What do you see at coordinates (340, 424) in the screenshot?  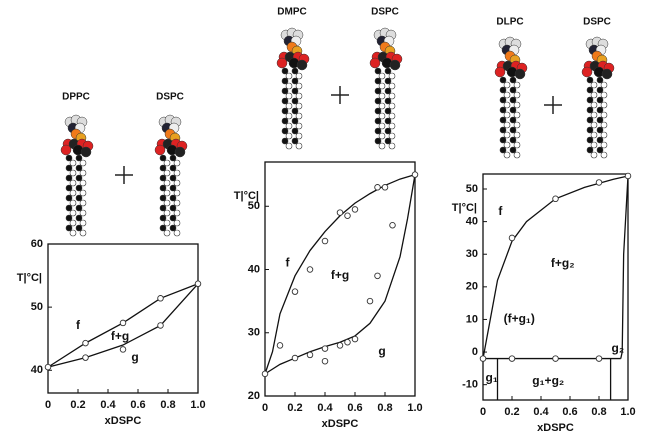 I see `x-axis-label: xDSPC` at bounding box center [340, 424].